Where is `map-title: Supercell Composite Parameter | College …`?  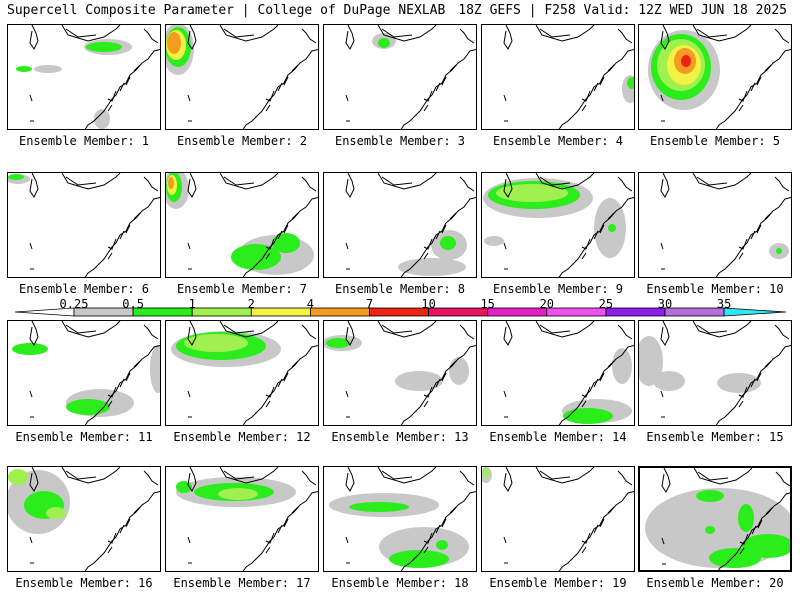
map-title: Supercell Composite Parameter | College … is located at coordinates (226, 10).